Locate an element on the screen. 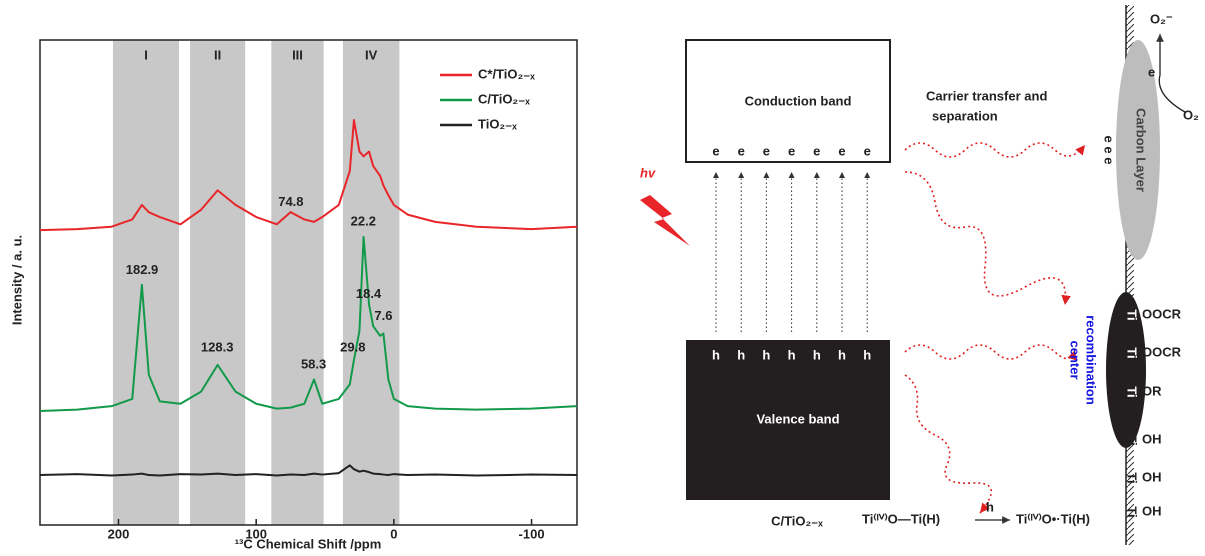  carrier-text: separation is located at coordinates (965, 115).